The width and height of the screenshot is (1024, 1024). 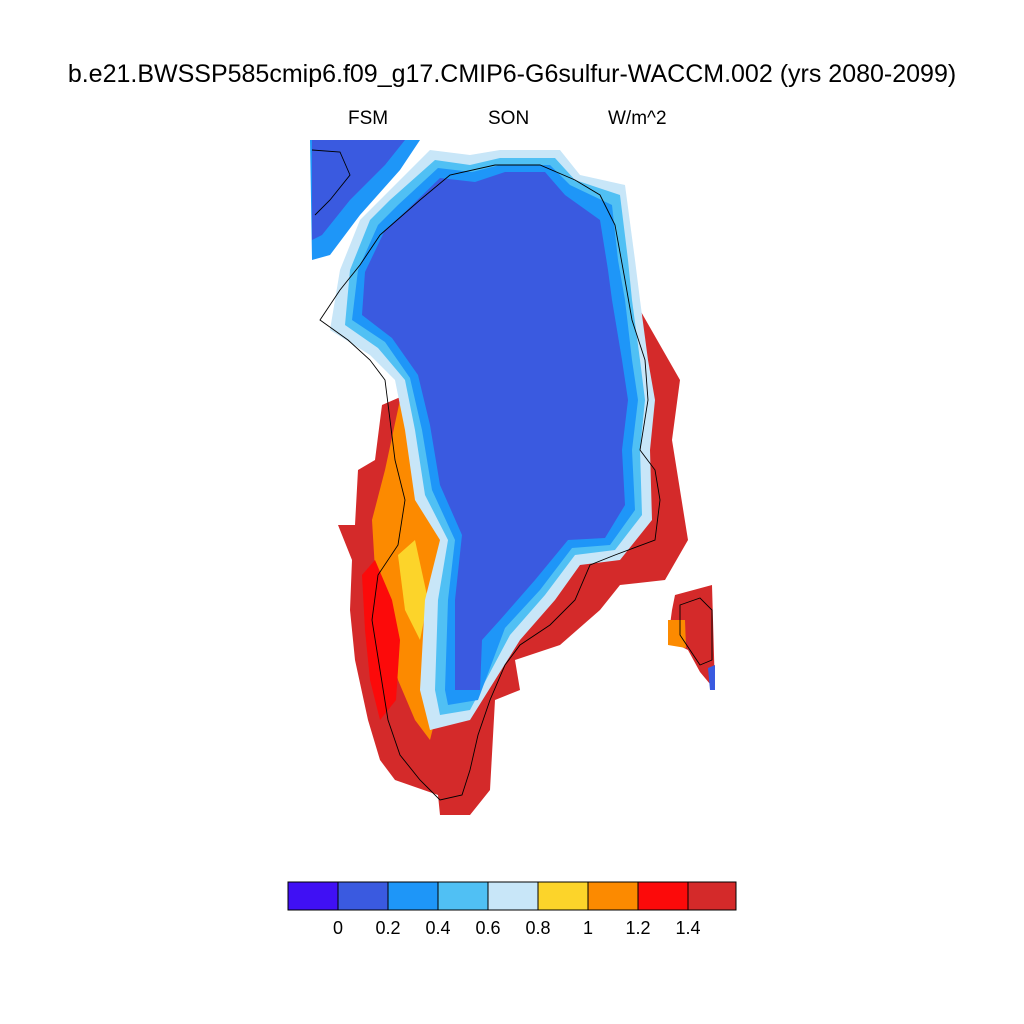 What do you see at coordinates (688, 928) in the screenshot?
I see `colorbar-label-7: 1.4` at bounding box center [688, 928].